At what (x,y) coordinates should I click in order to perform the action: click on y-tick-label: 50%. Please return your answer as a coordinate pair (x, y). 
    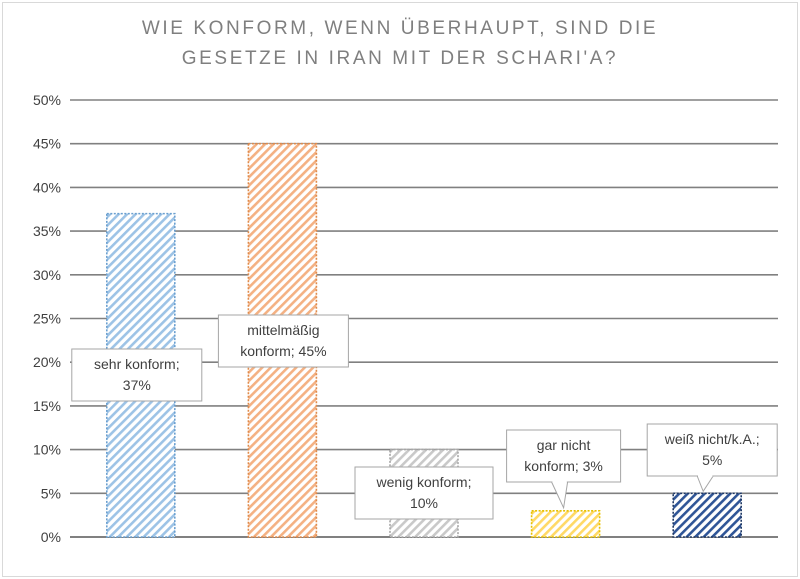
    Looking at the image, I should click on (47, 100).